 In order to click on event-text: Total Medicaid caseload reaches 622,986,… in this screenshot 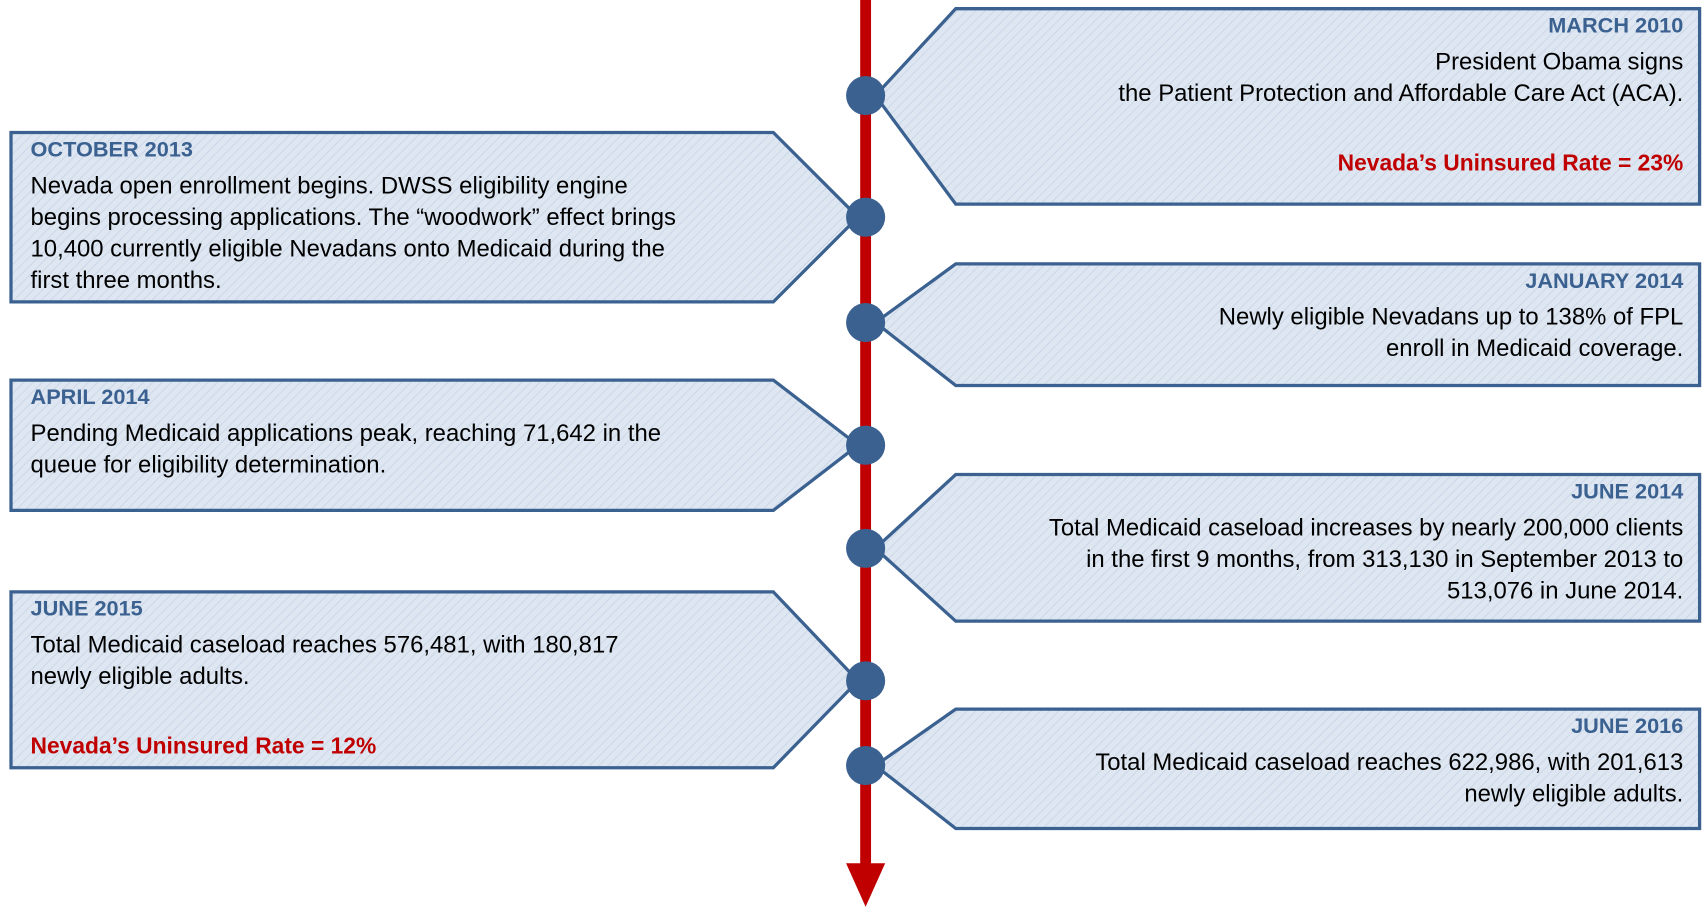, I will do `click(1389, 762)`.